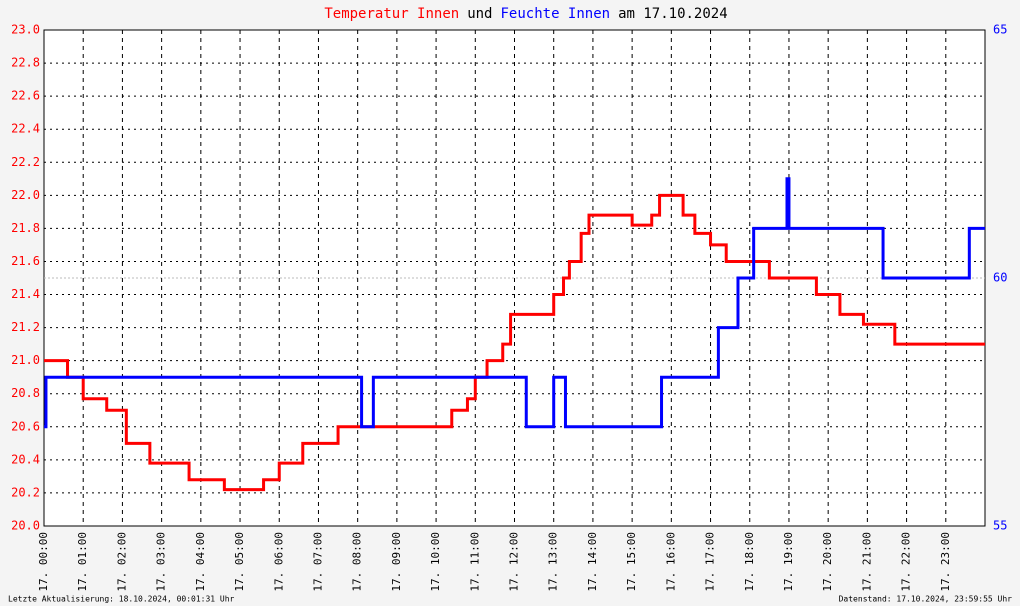 The image size is (1020, 606). Describe the element at coordinates (25, 426) in the screenshot. I see `y-tick-label: 20.6` at that location.